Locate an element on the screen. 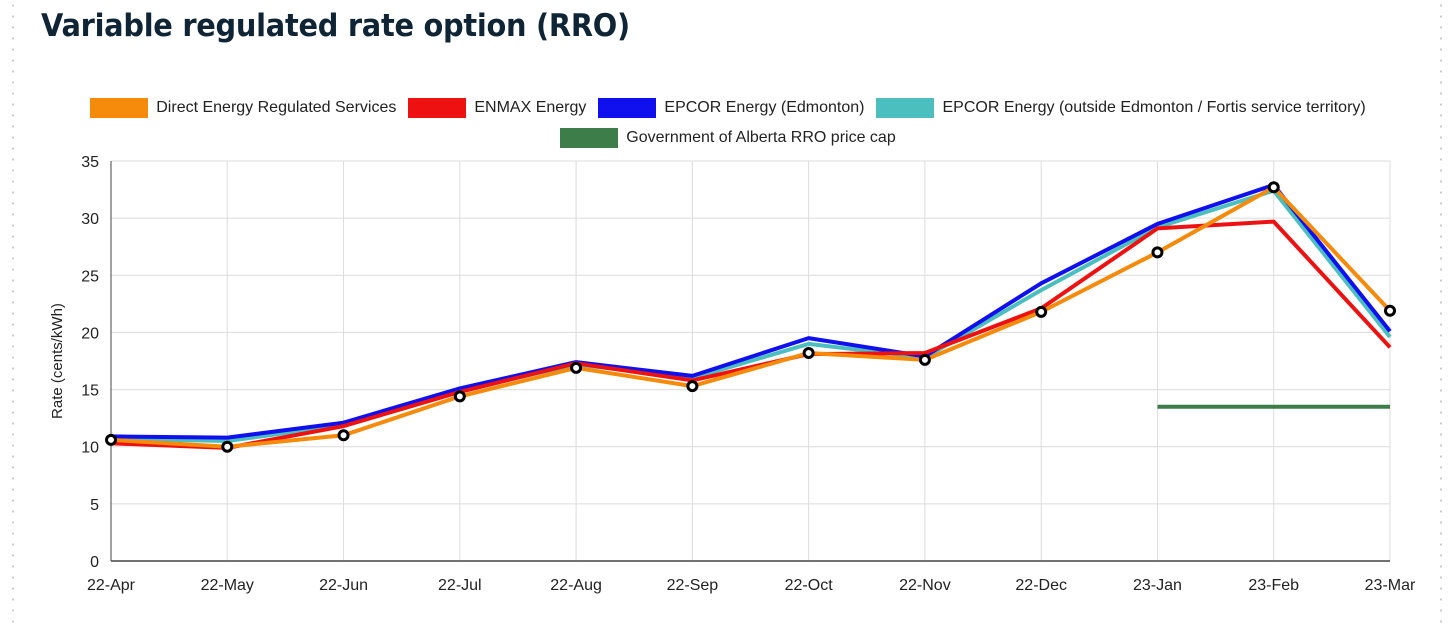  x-tick-label: 23-Feb is located at coordinates (1273, 585).